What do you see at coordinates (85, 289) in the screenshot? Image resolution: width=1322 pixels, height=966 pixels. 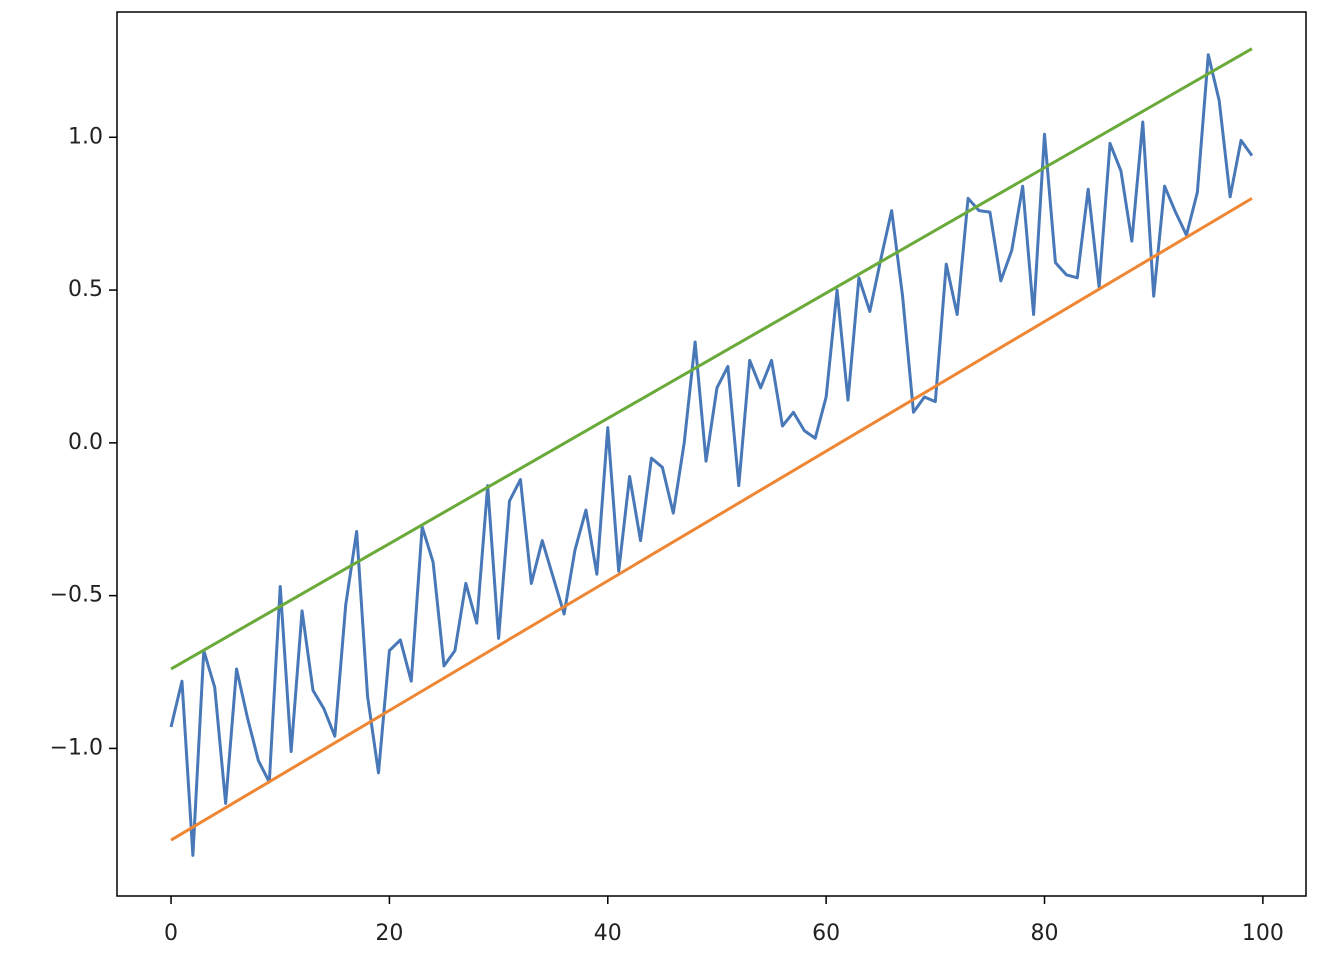 I see `y-tick-label: 0.5` at bounding box center [85, 289].